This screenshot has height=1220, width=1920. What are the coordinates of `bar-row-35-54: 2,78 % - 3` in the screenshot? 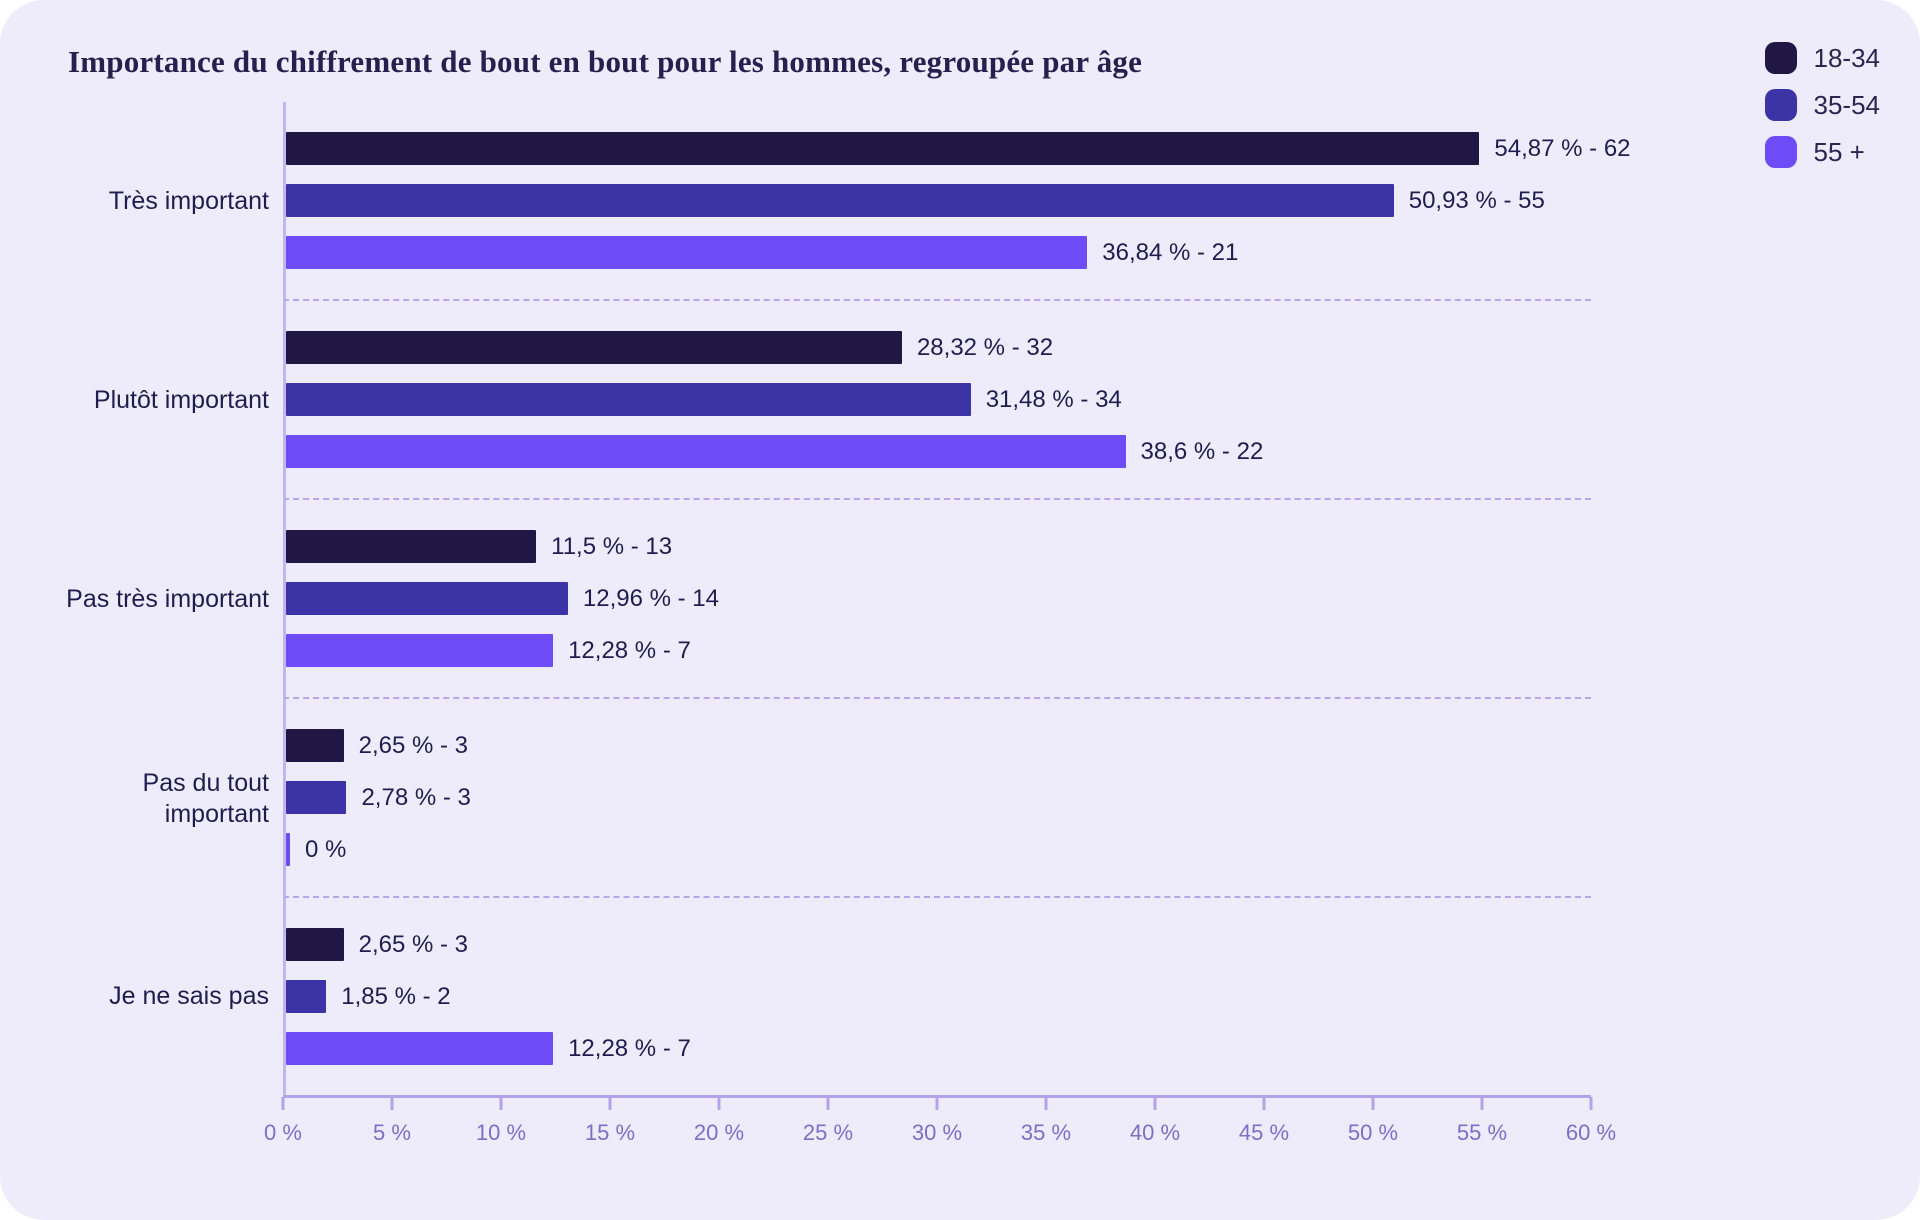 It's located at (938, 797).